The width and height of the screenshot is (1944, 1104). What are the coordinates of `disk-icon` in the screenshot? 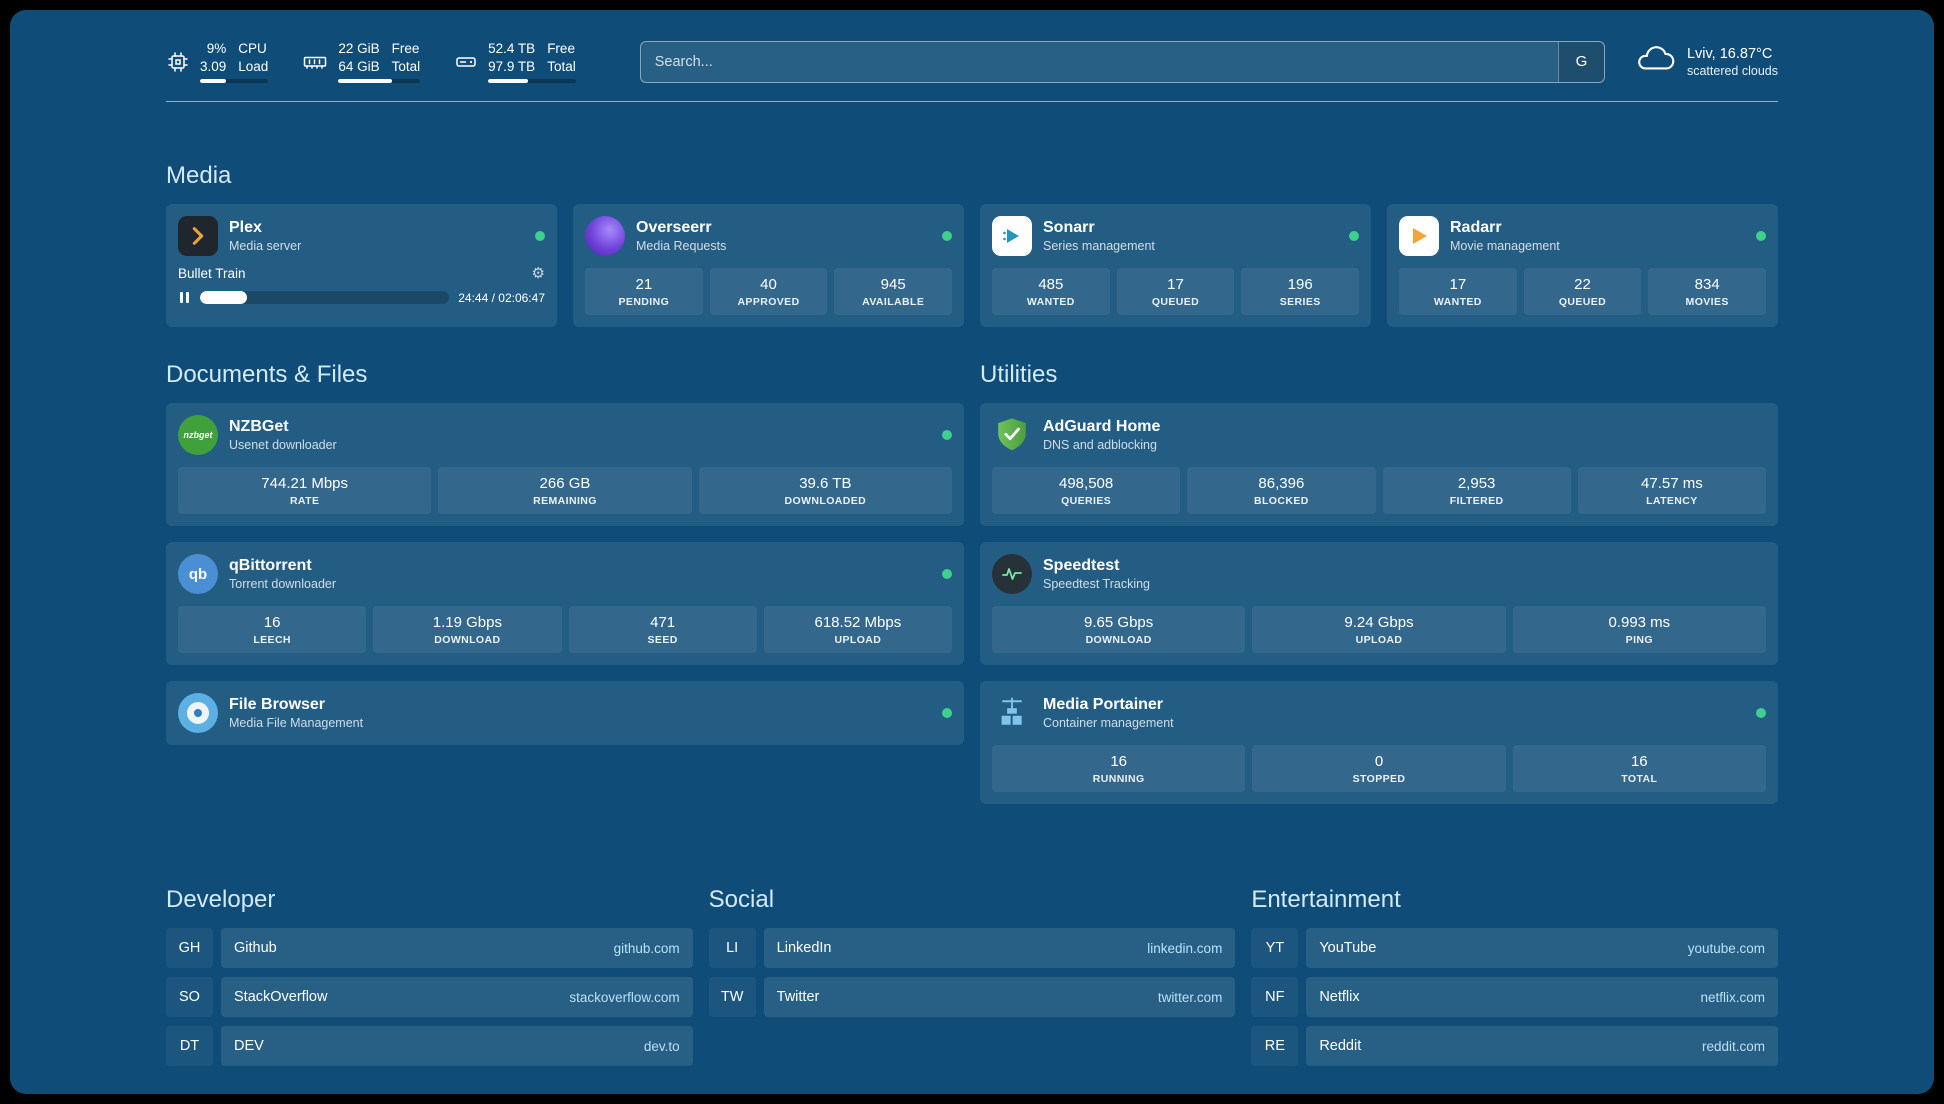 It's located at (466, 62).